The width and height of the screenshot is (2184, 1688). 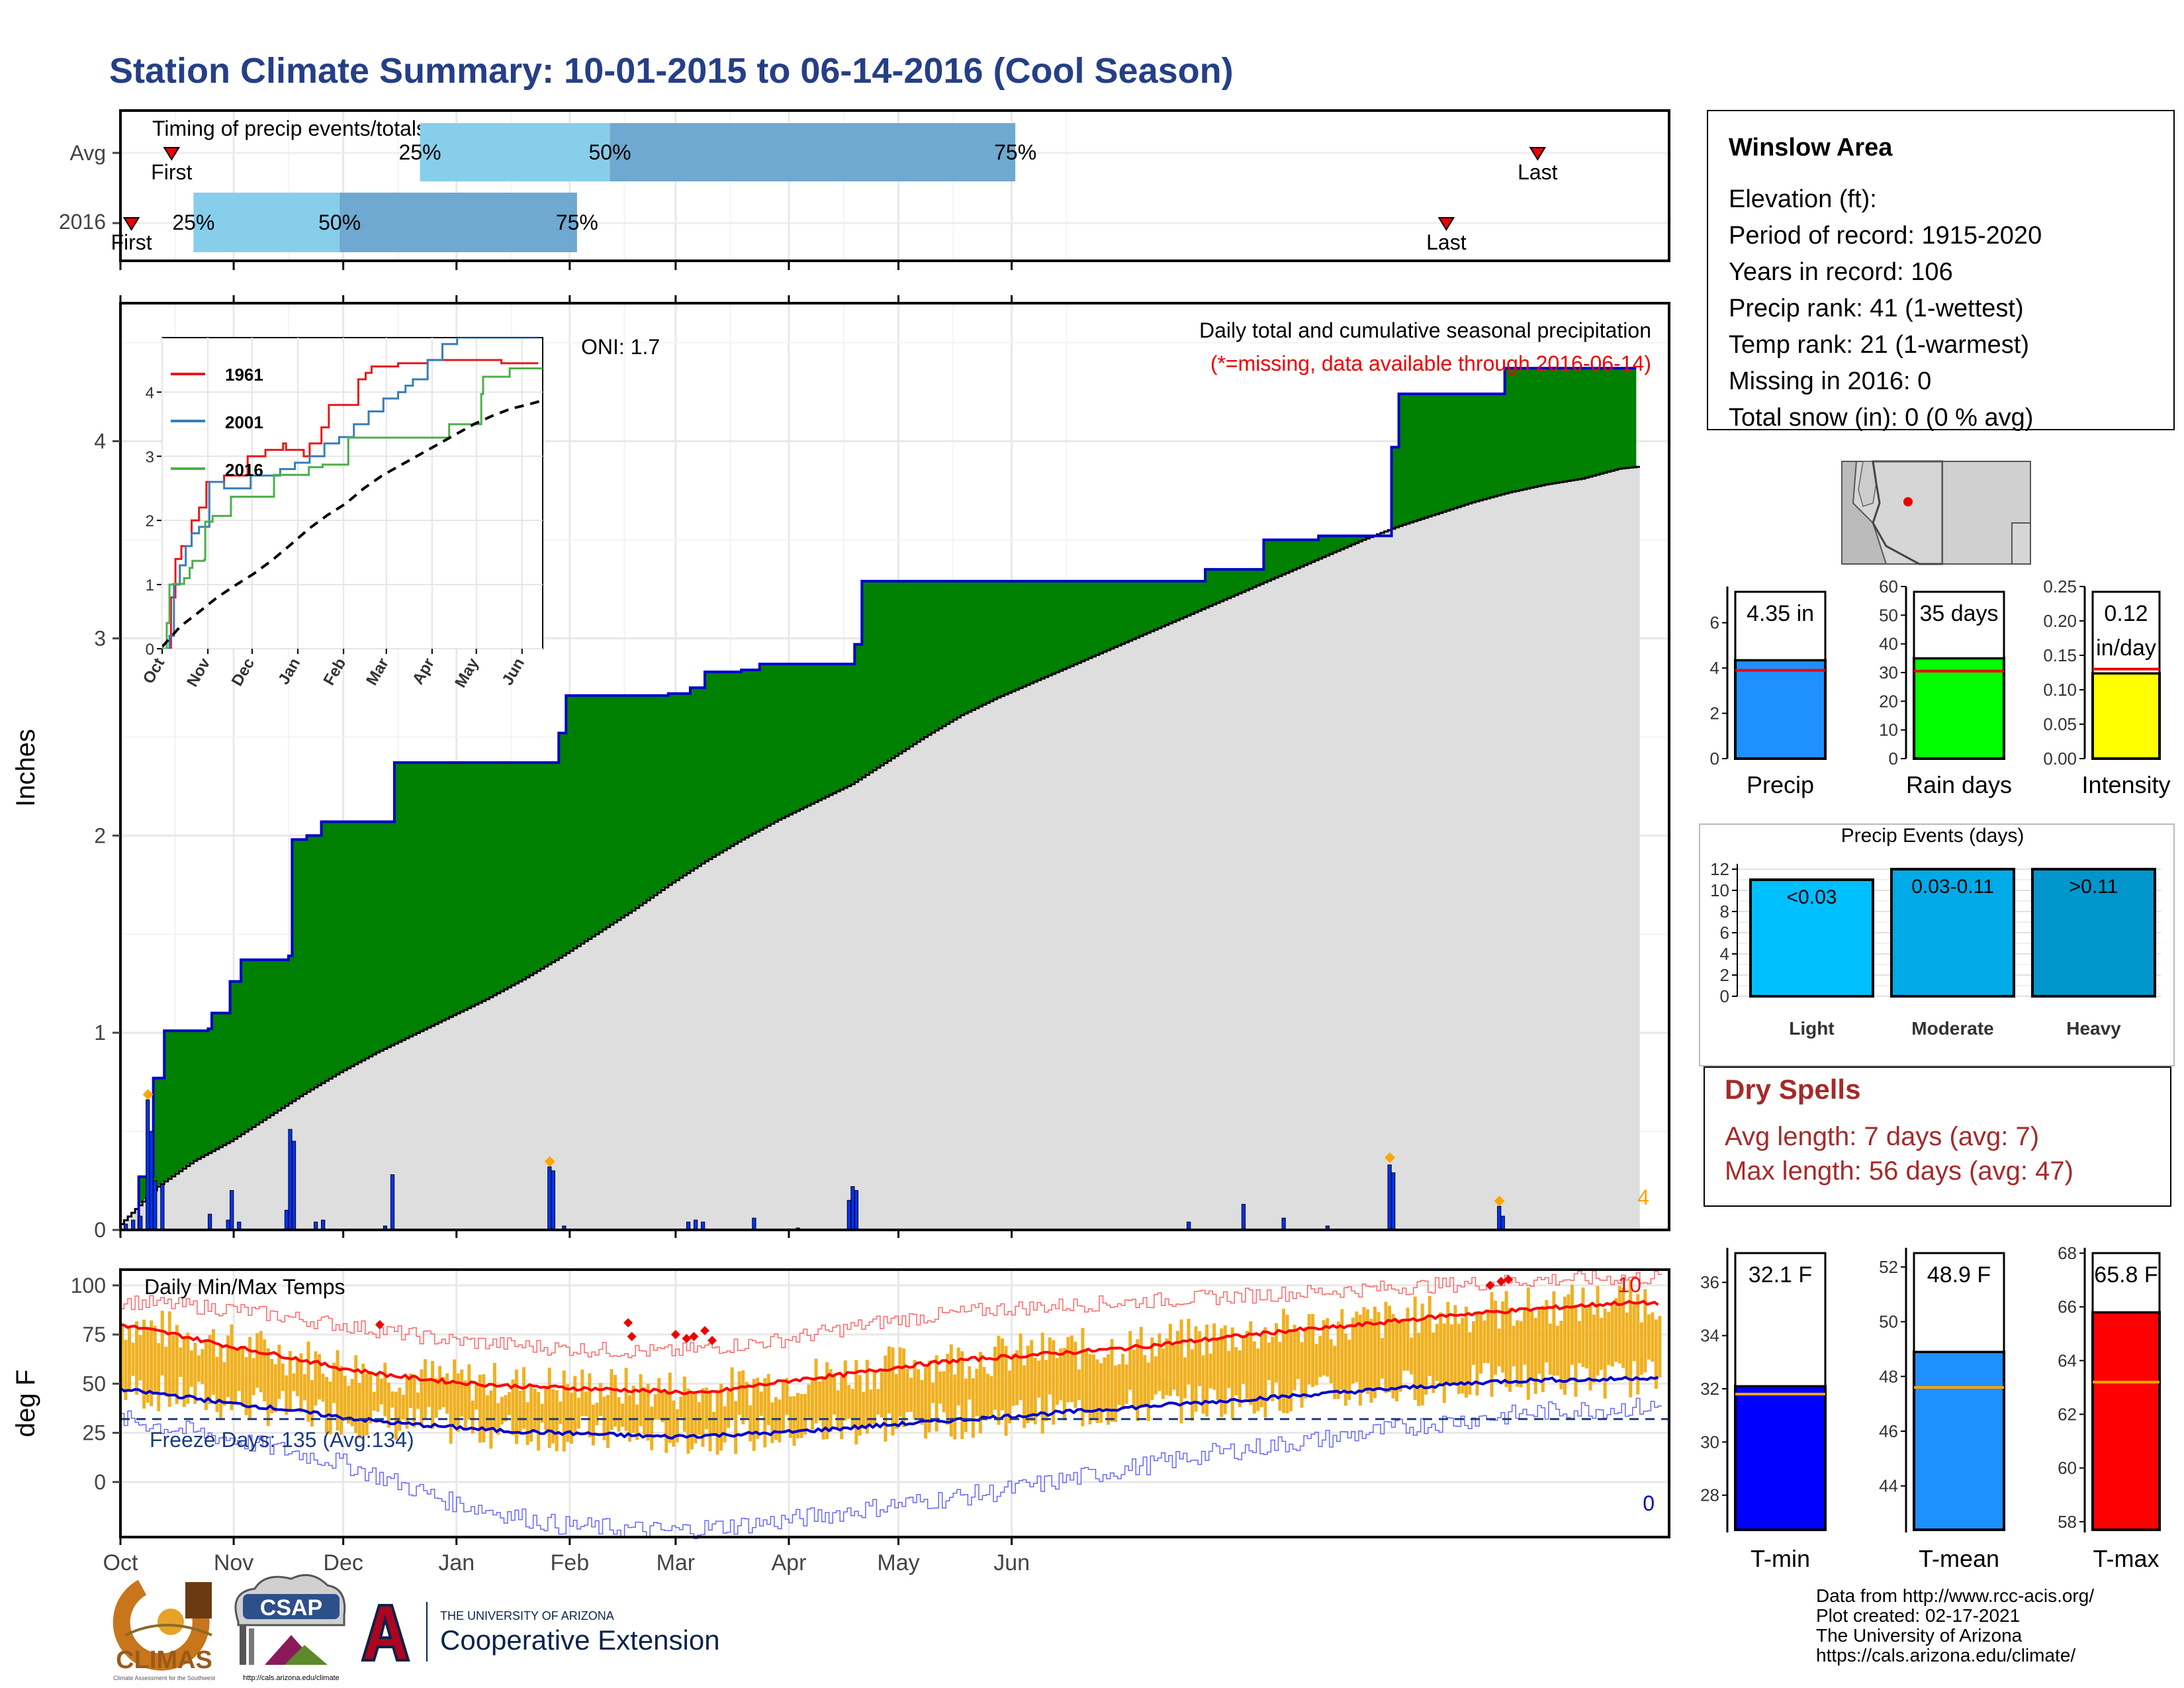 I want to click on timing-marker-avg-last, so click(x=1538, y=154).